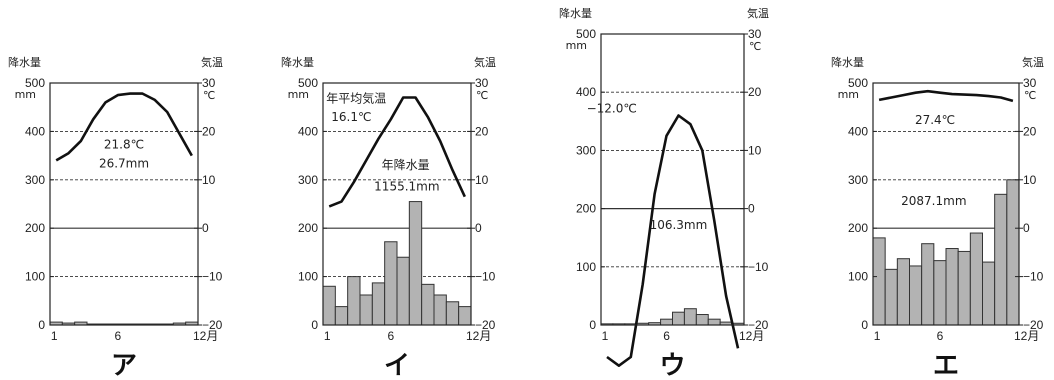  Describe the element at coordinates (397, 365) in the screenshot. I see `chart-label: イ` at that location.